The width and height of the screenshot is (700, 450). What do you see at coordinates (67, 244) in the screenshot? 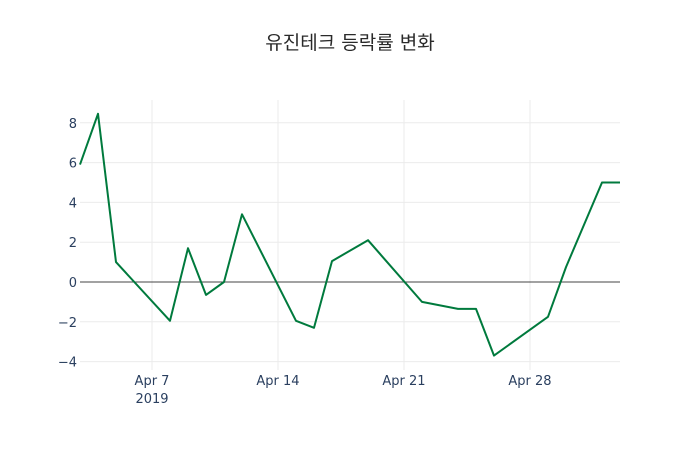
I see `y-axis: −4 −2 0 2 4 6 8` at bounding box center [67, 244].